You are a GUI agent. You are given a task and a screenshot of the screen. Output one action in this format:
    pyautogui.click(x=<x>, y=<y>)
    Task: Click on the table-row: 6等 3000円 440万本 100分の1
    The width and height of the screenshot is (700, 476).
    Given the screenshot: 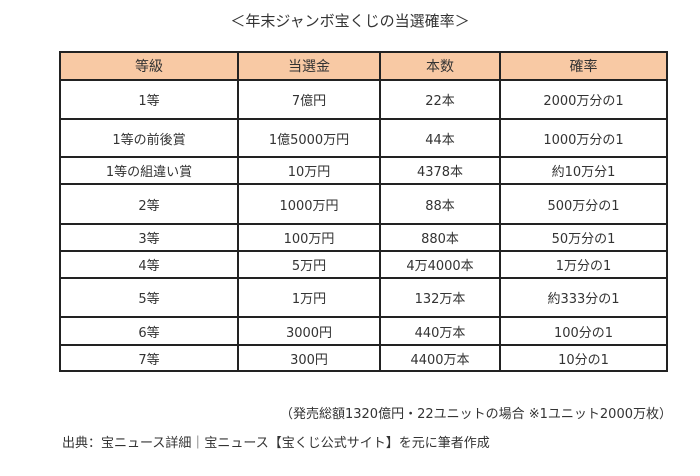 What is the action you would take?
    pyautogui.click(x=363, y=331)
    